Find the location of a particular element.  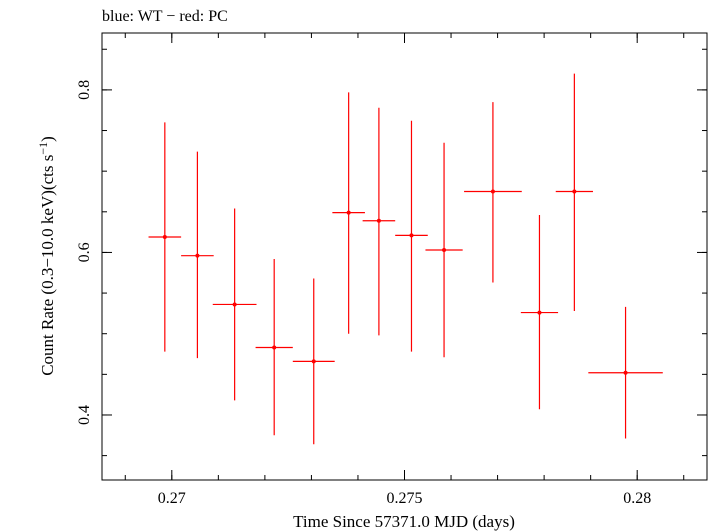

y-axis-label: Count Rate (0.3−10.0 keV)(cts s−1) is located at coordinates (46, 256).